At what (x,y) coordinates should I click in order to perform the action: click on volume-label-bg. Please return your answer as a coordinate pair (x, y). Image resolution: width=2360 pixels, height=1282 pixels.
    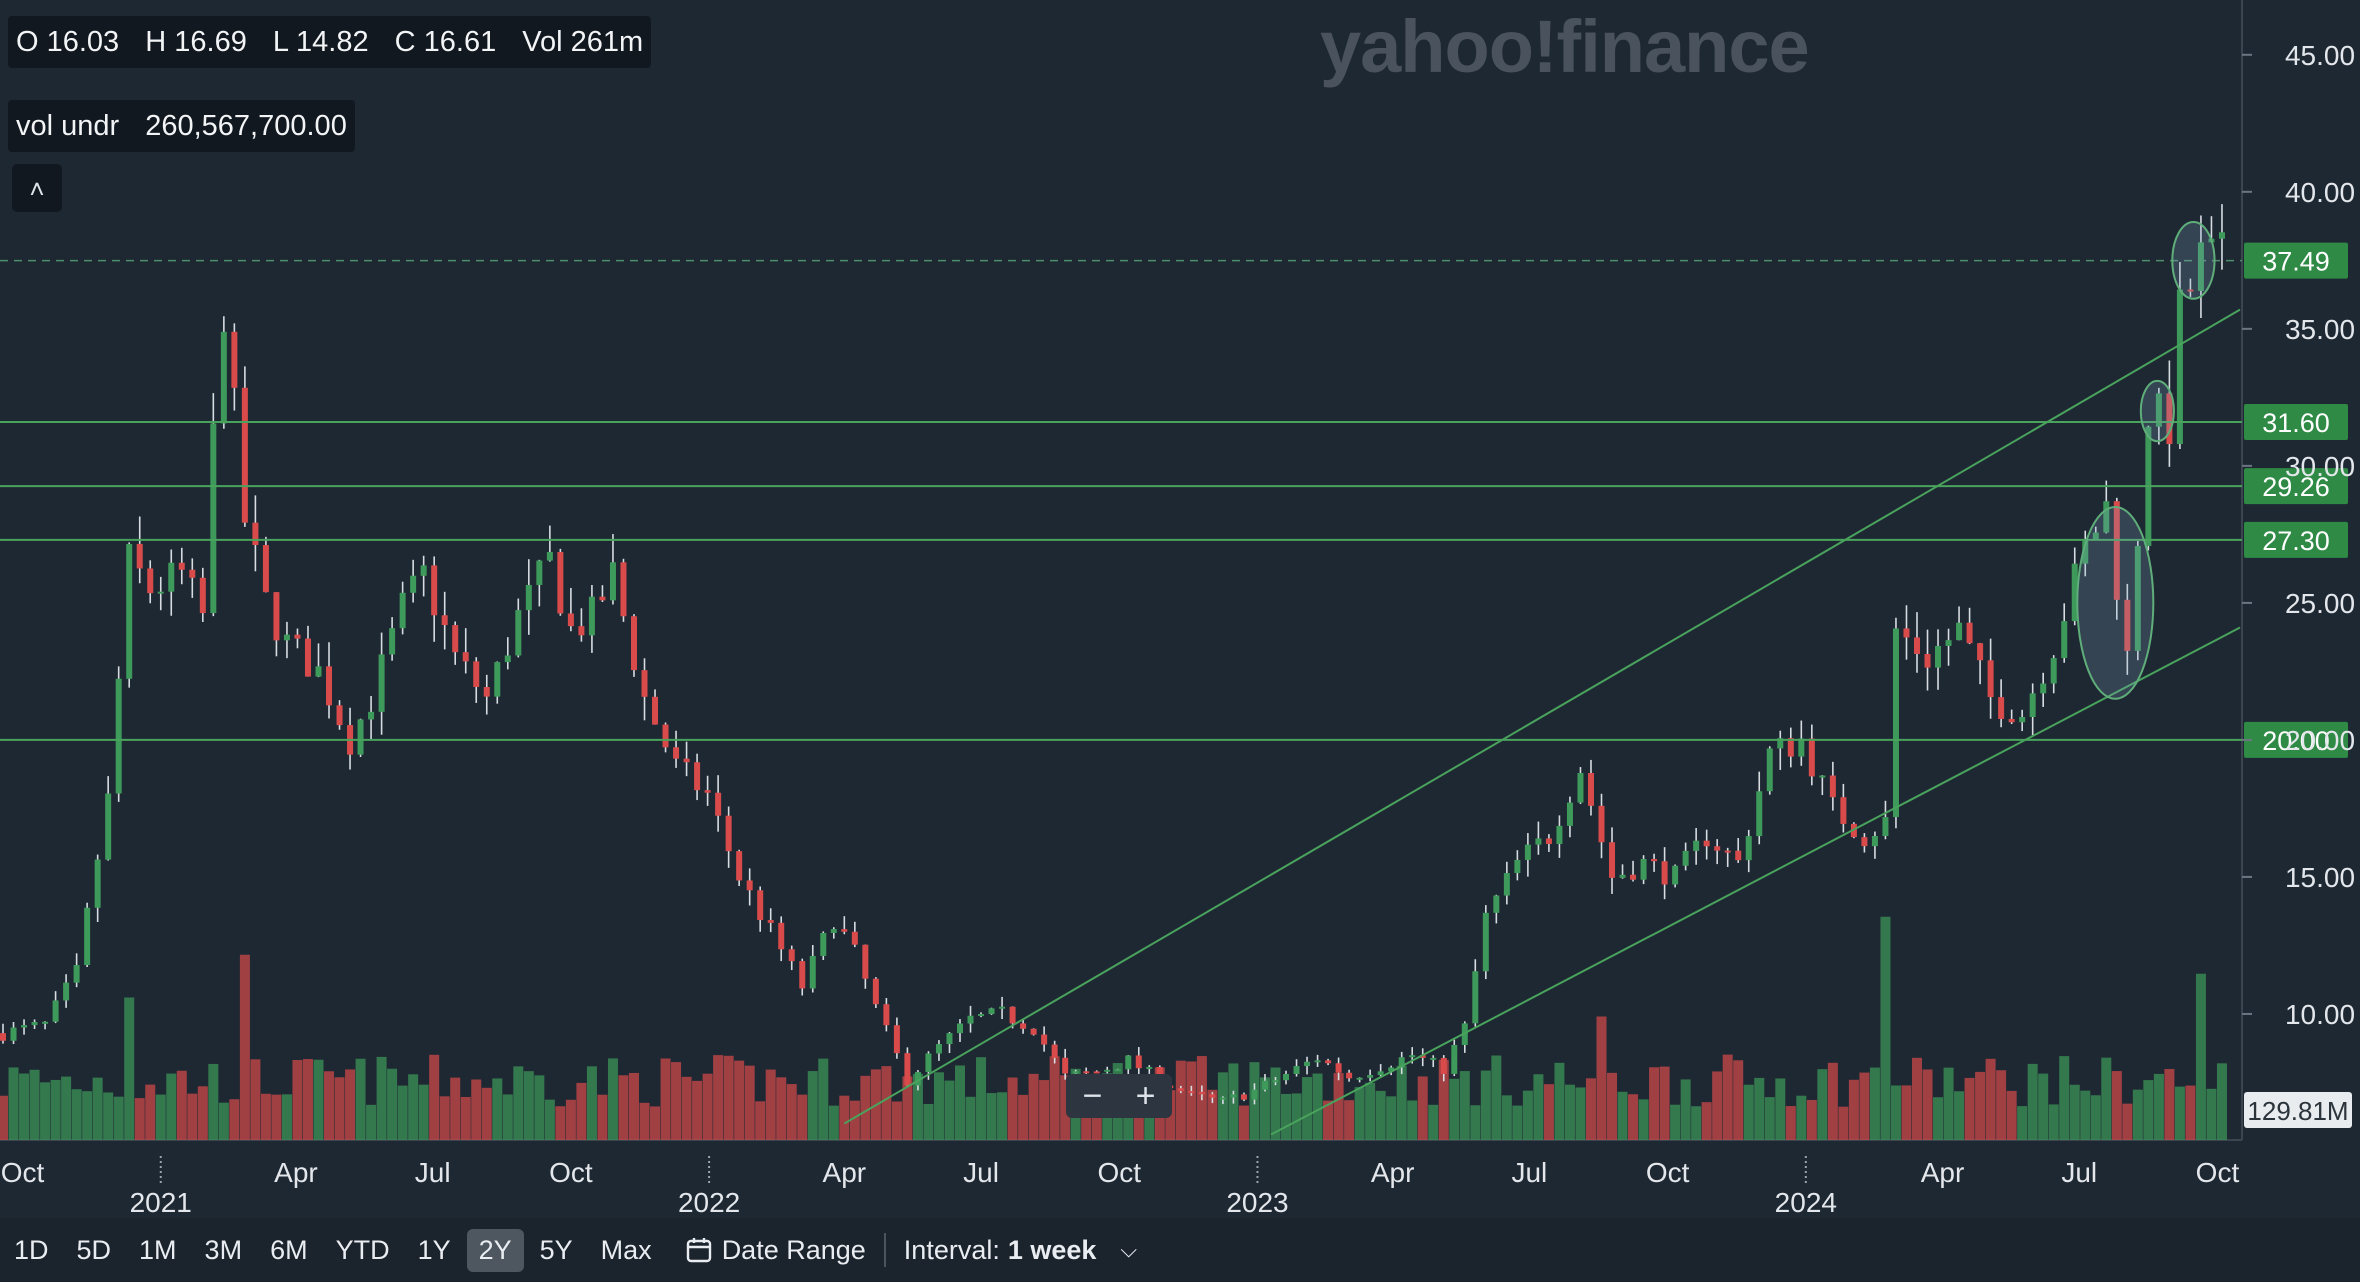
    Looking at the image, I should click on (2298, 1110).